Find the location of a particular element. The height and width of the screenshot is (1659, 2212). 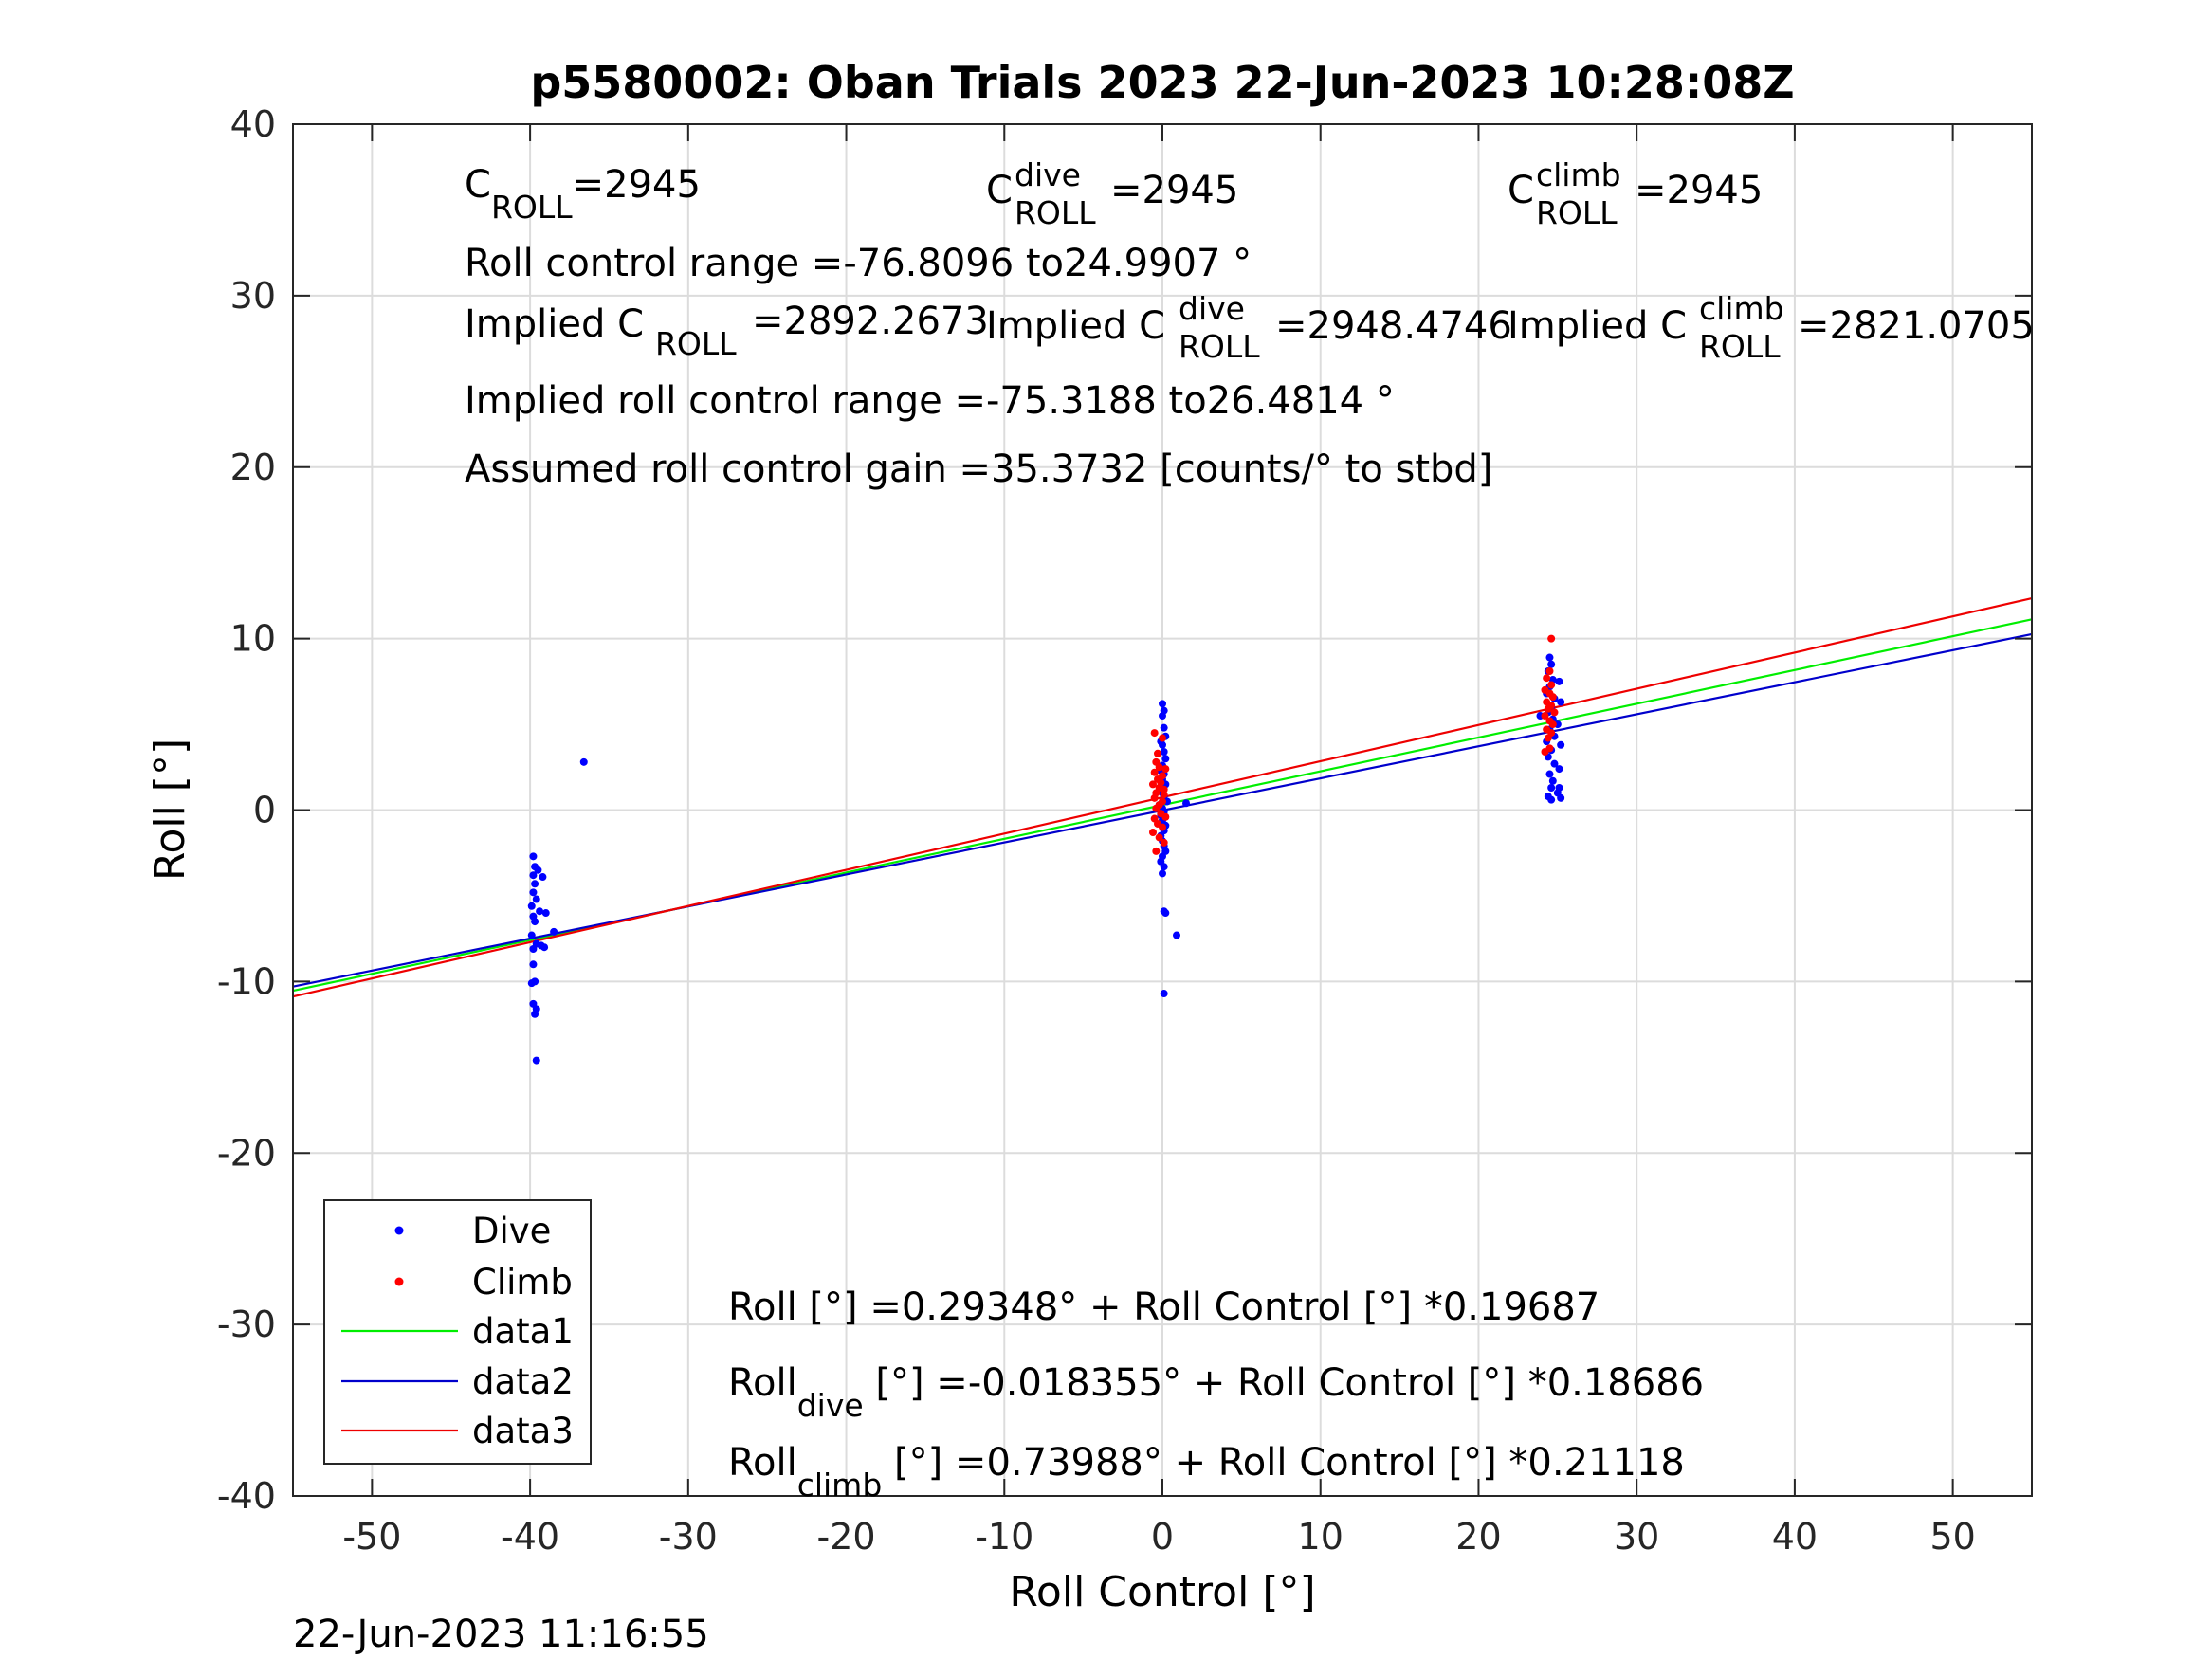

c-roll-dive-sub: ROLL is located at coordinates (1055, 212).